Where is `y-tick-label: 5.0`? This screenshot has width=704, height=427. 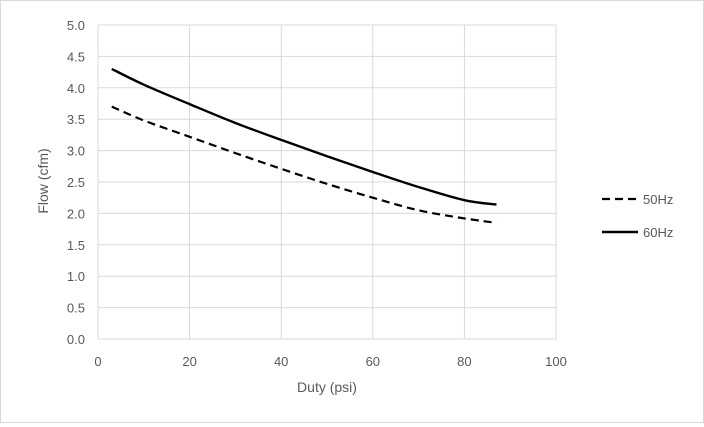
y-tick-label: 5.0 is located at coordinates (76, 25).